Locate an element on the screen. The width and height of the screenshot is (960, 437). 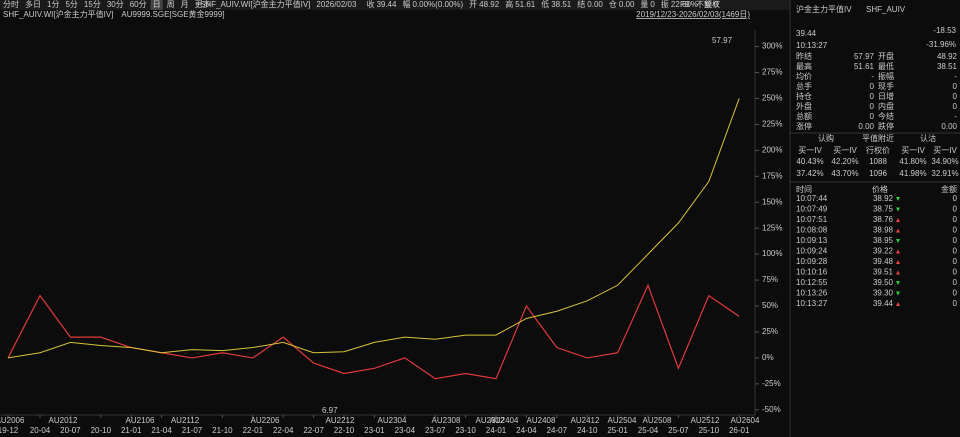
period-tab: 分时 is located at coordinates (11, 4).